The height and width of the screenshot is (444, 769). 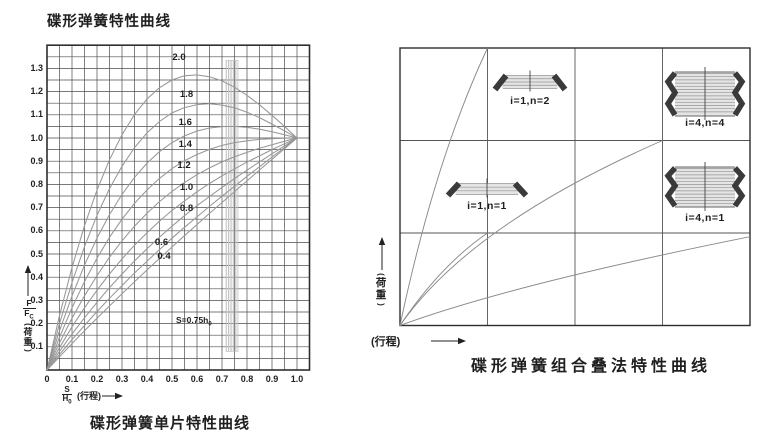 What do you see at coordinates (36, 230) in the screenshot?
I see `y-tick-label: 0.6` at bounding box center [36, 230].